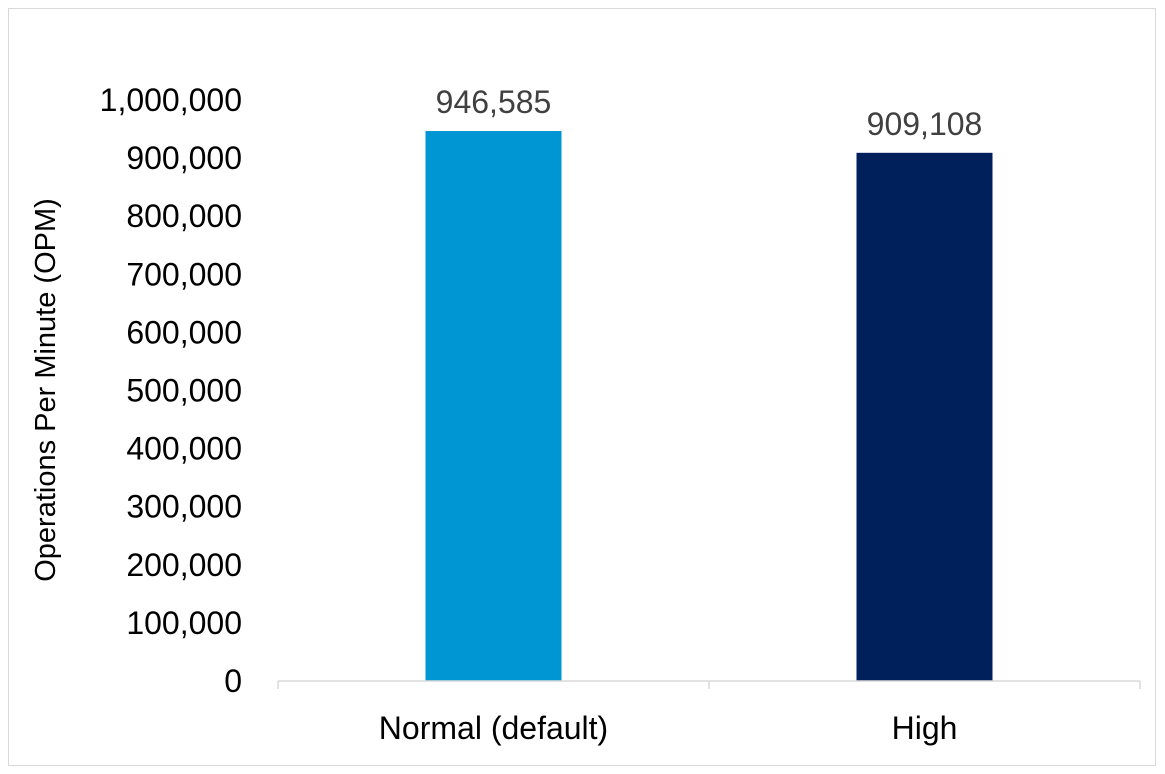  What do you see at coordinates (493, 728) in the screenshot?
I see `x-category-label: Normal (default)` at bounding box center [493, 728].